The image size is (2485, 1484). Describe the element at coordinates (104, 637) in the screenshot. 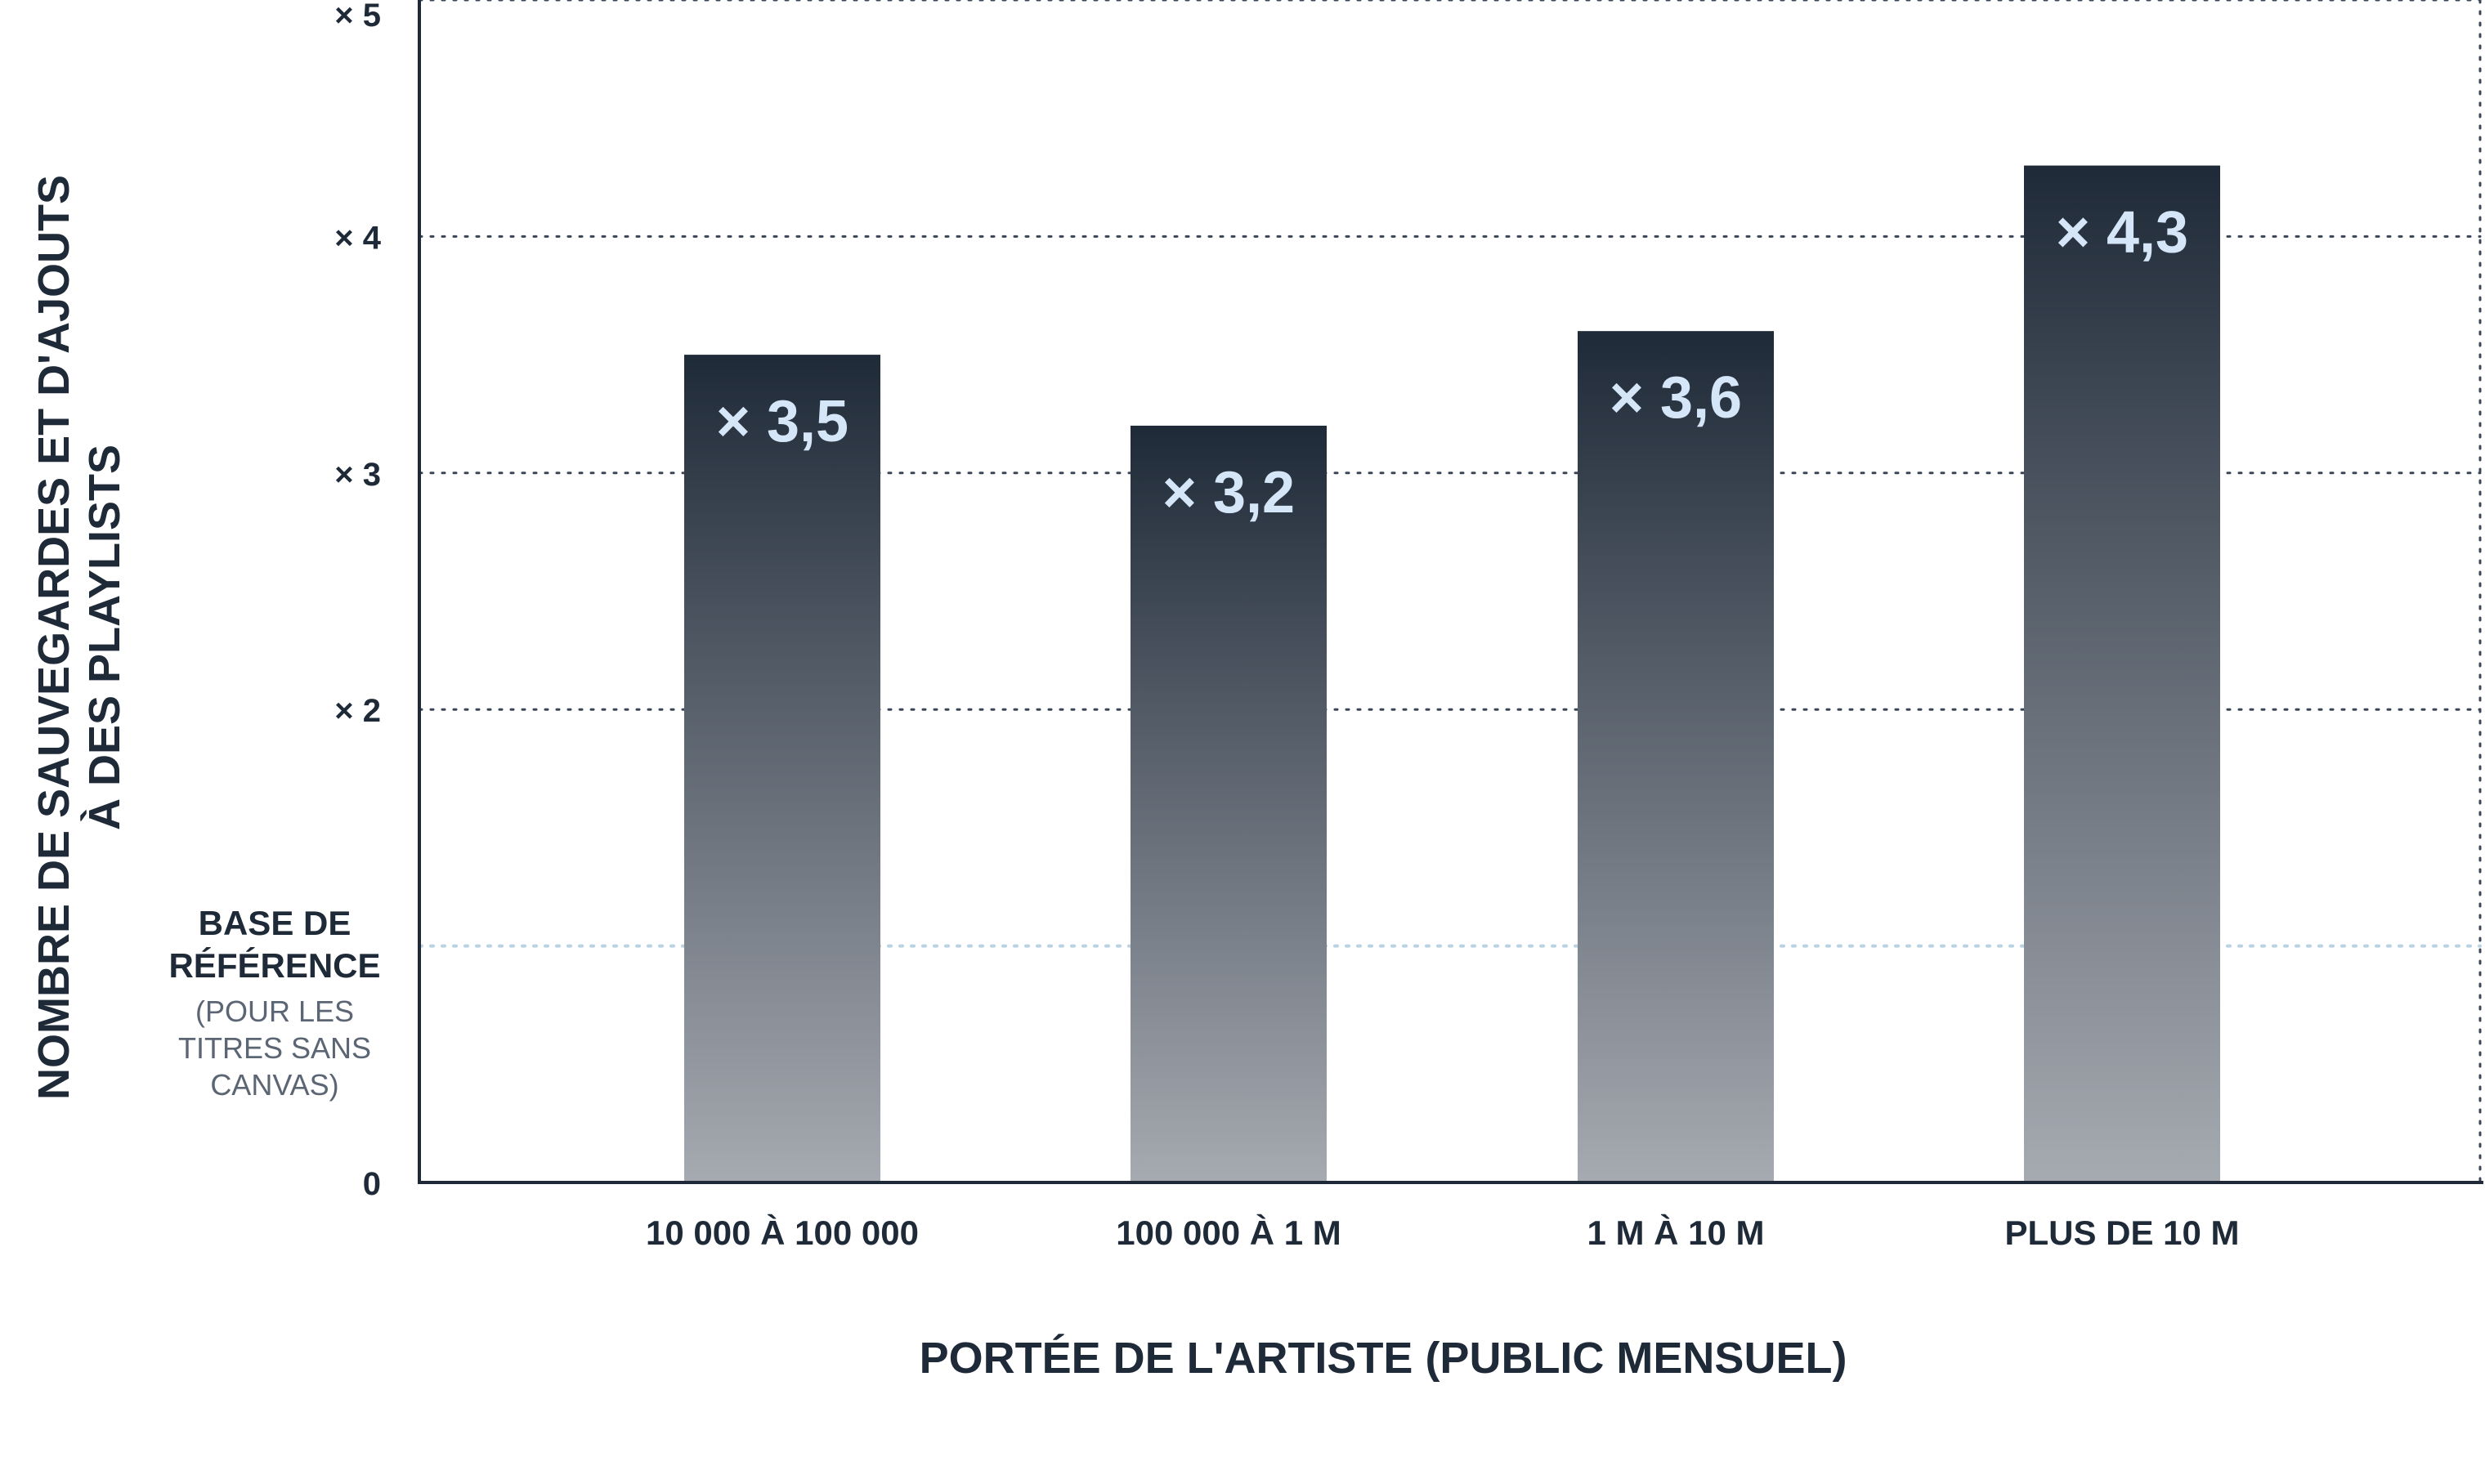

I see `y-axis-title-line-2: À DES PLAYLISTS` at that location.